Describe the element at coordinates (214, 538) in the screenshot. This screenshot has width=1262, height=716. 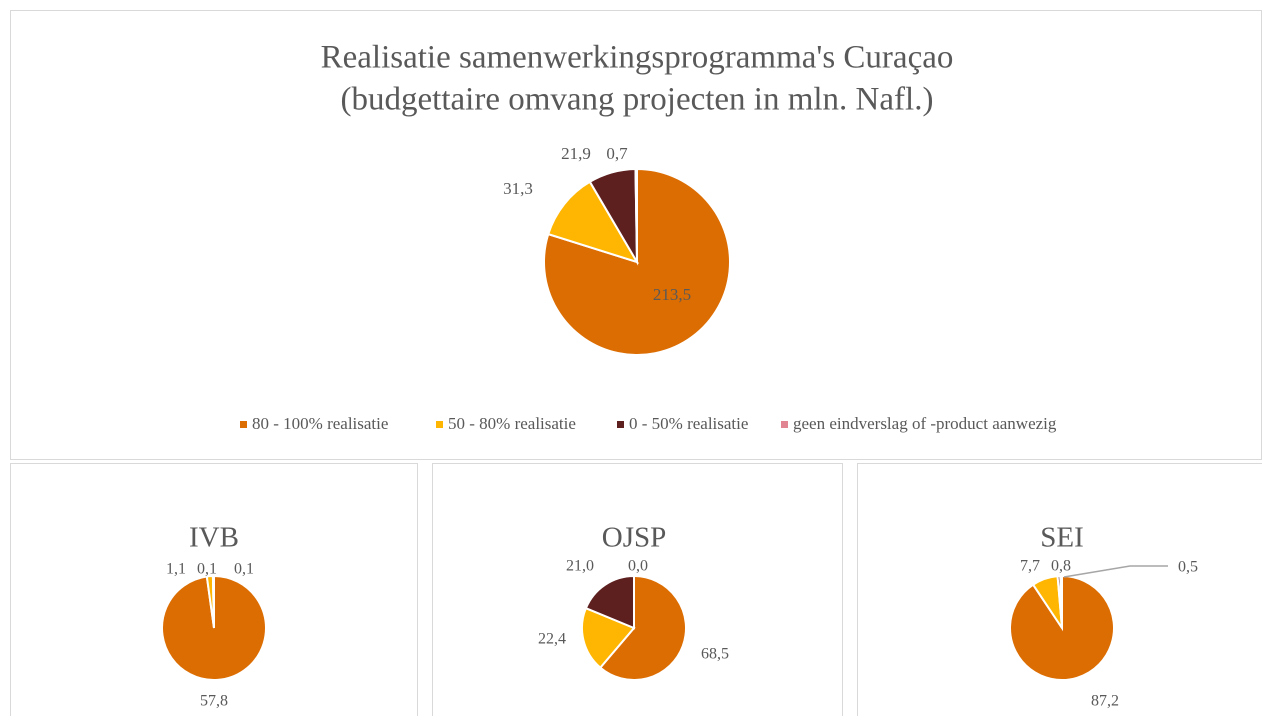
I see `chart-title: IVB` at that location.